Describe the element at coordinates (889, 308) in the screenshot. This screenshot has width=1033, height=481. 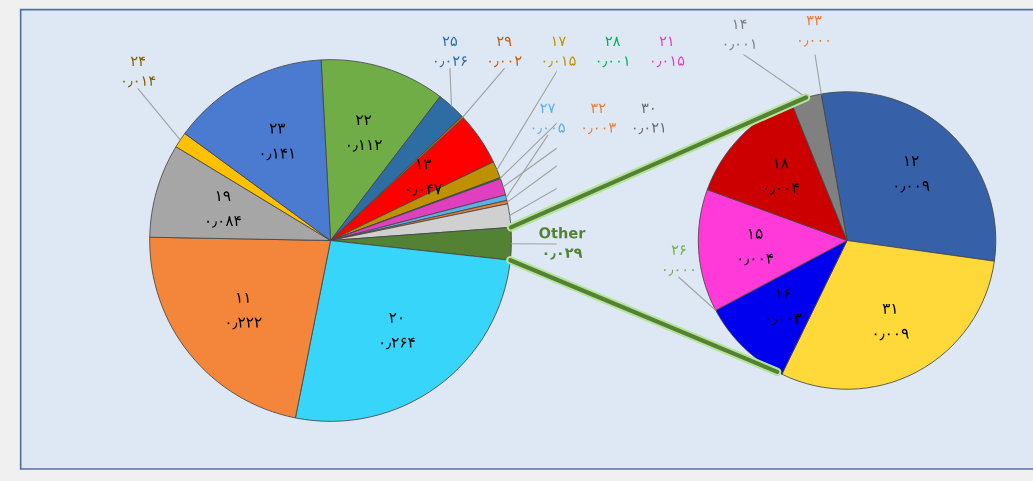
I see `slice-label: ۳۱` at that location.